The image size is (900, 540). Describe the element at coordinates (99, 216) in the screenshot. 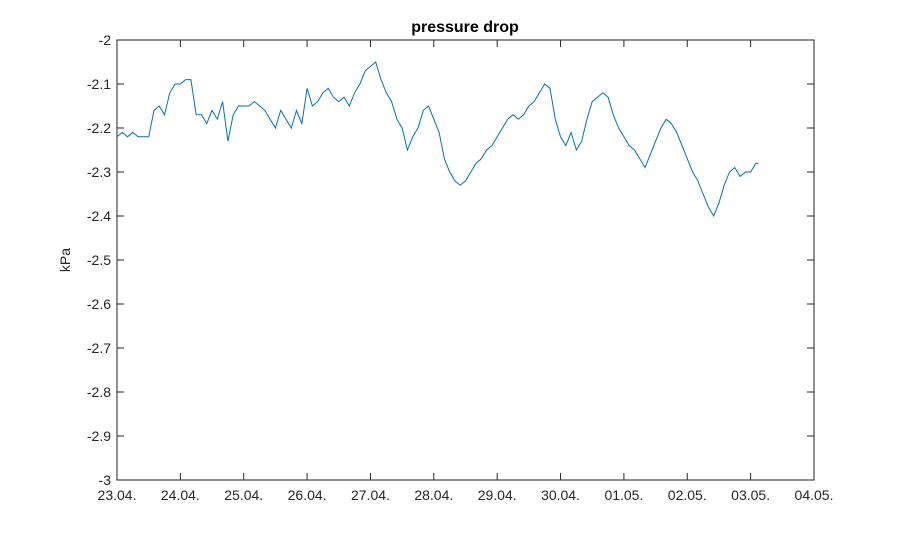

I see `y-tick-label: -2.4` at that location.